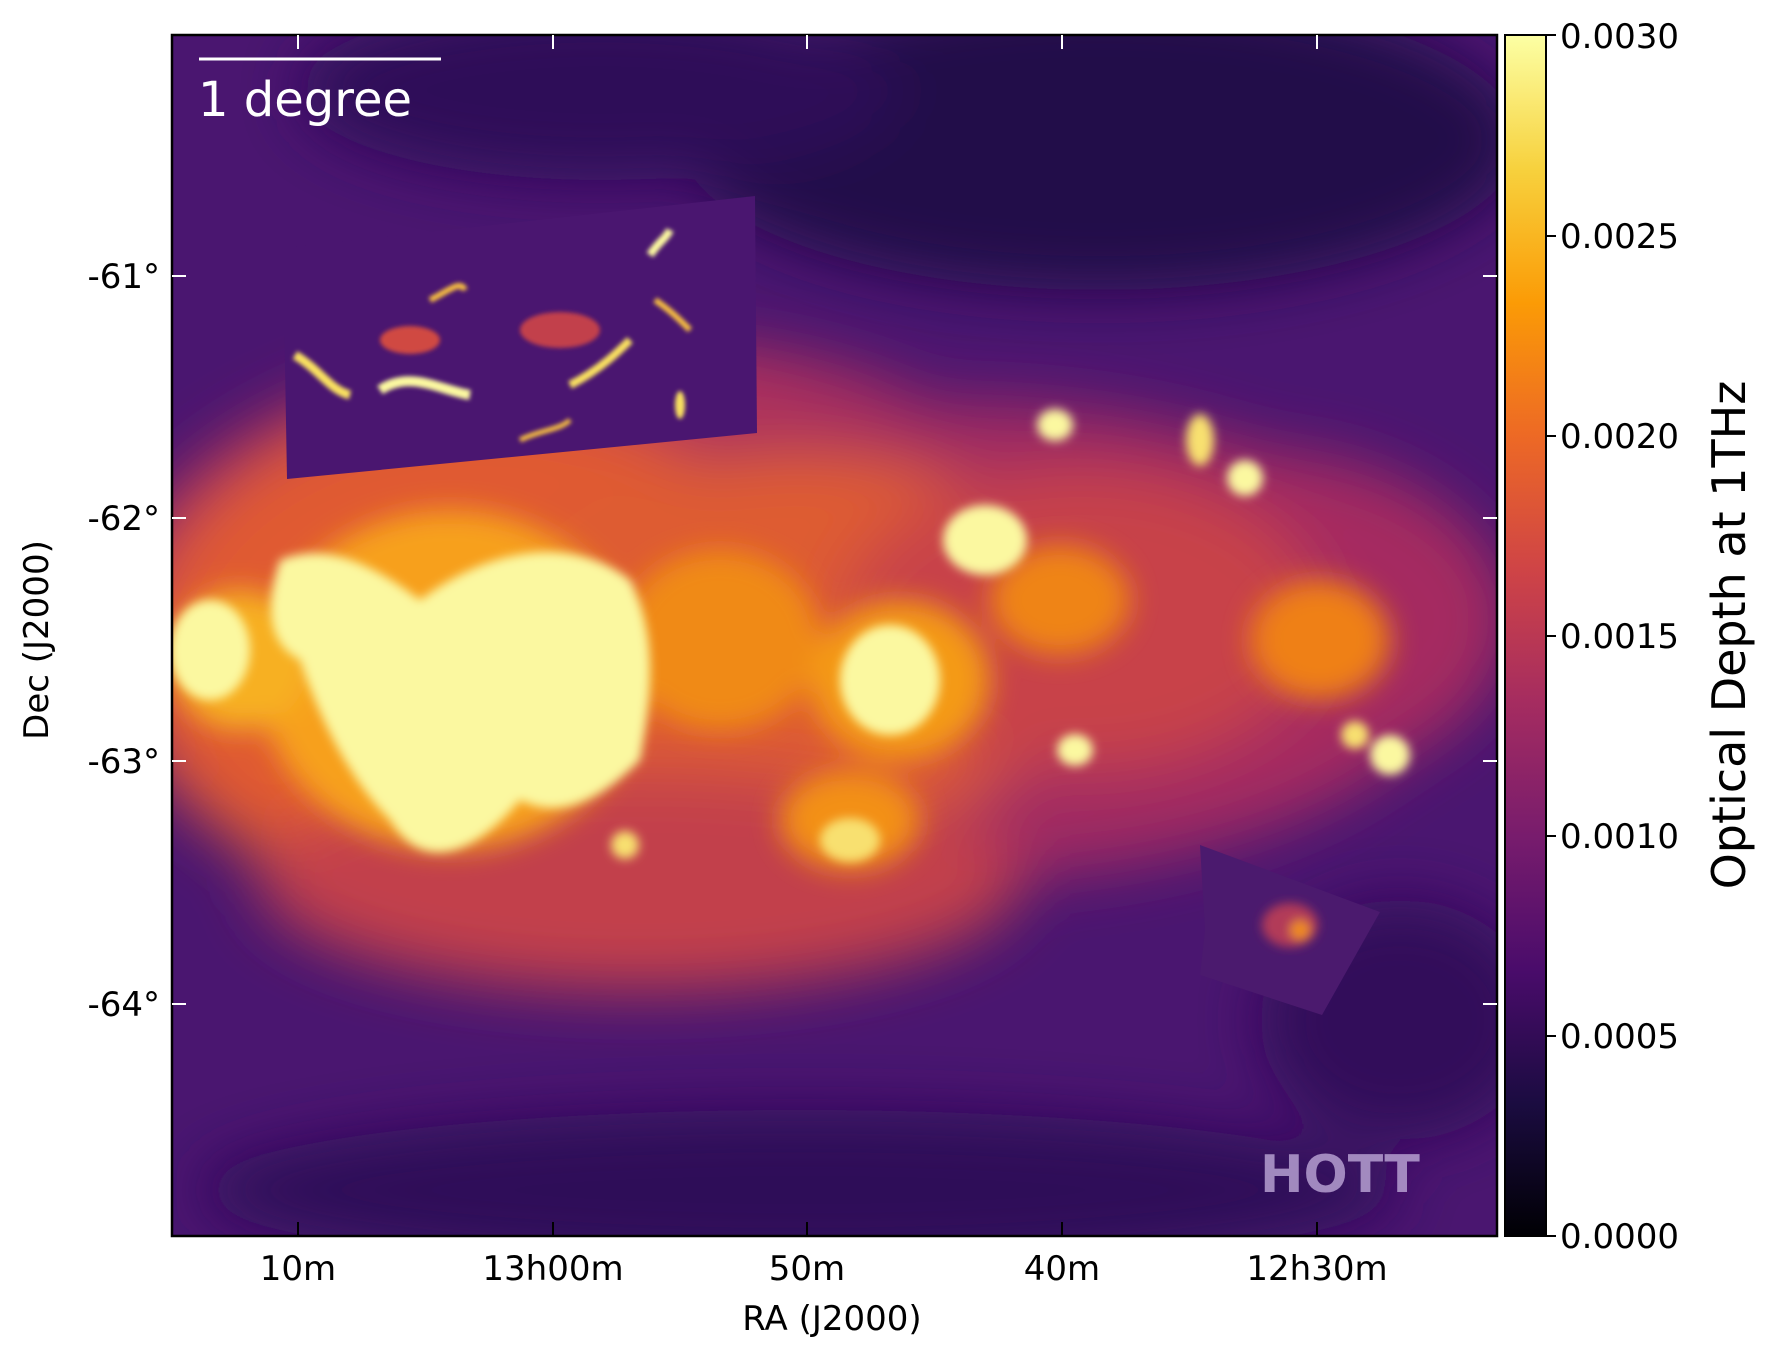 The width and height of the screenshot is (1785, 1356). I want to click on colorbar-ticks, so click(1551, 635).